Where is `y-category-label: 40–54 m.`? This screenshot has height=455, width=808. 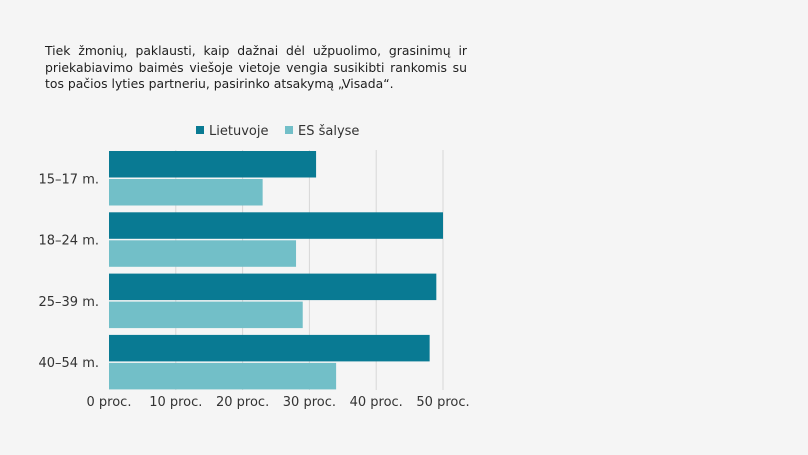
y-category-label: 40–54 m. is located at coordinates (68, 363).